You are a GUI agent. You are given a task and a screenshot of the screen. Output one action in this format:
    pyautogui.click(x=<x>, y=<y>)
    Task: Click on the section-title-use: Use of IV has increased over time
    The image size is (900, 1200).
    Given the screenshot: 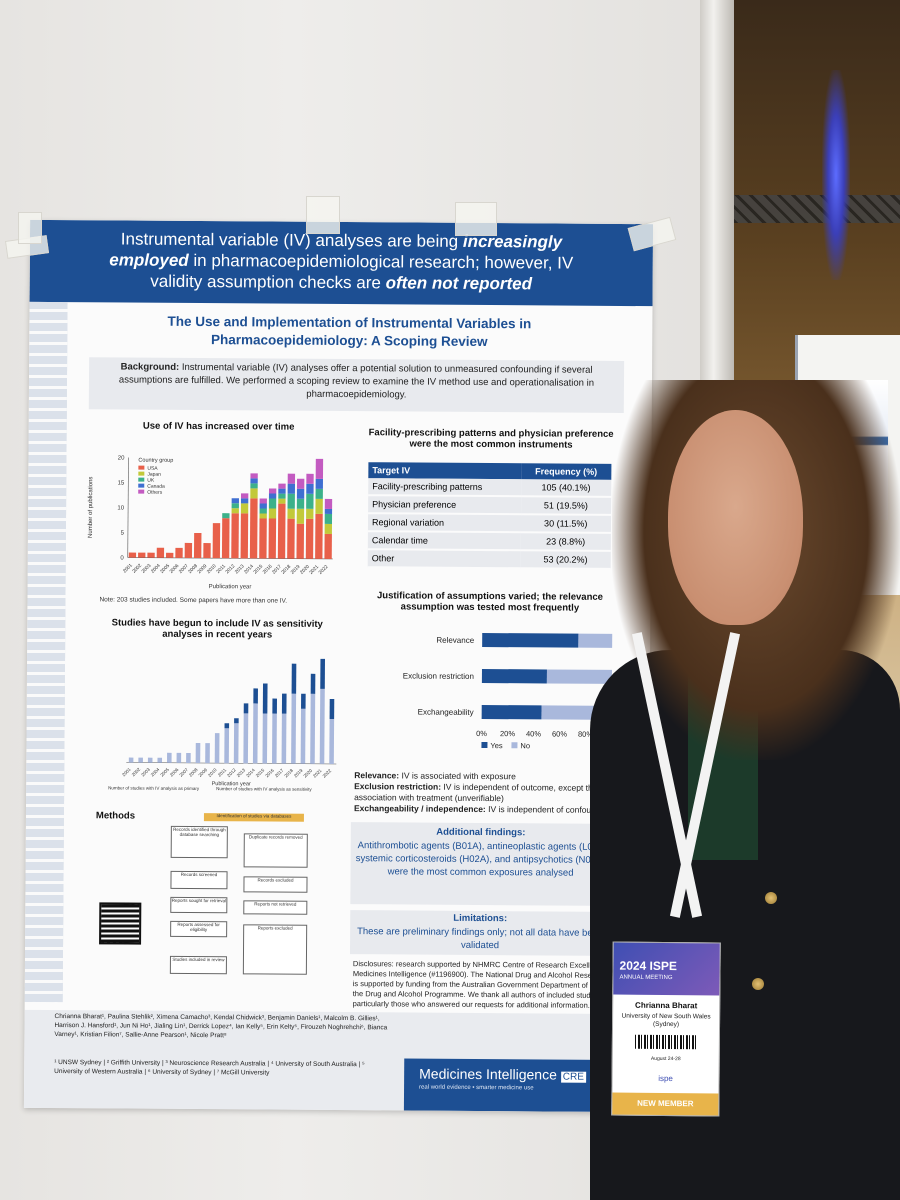 What is the action you would take?
    pyautogui.click(x=218, y=426)
    